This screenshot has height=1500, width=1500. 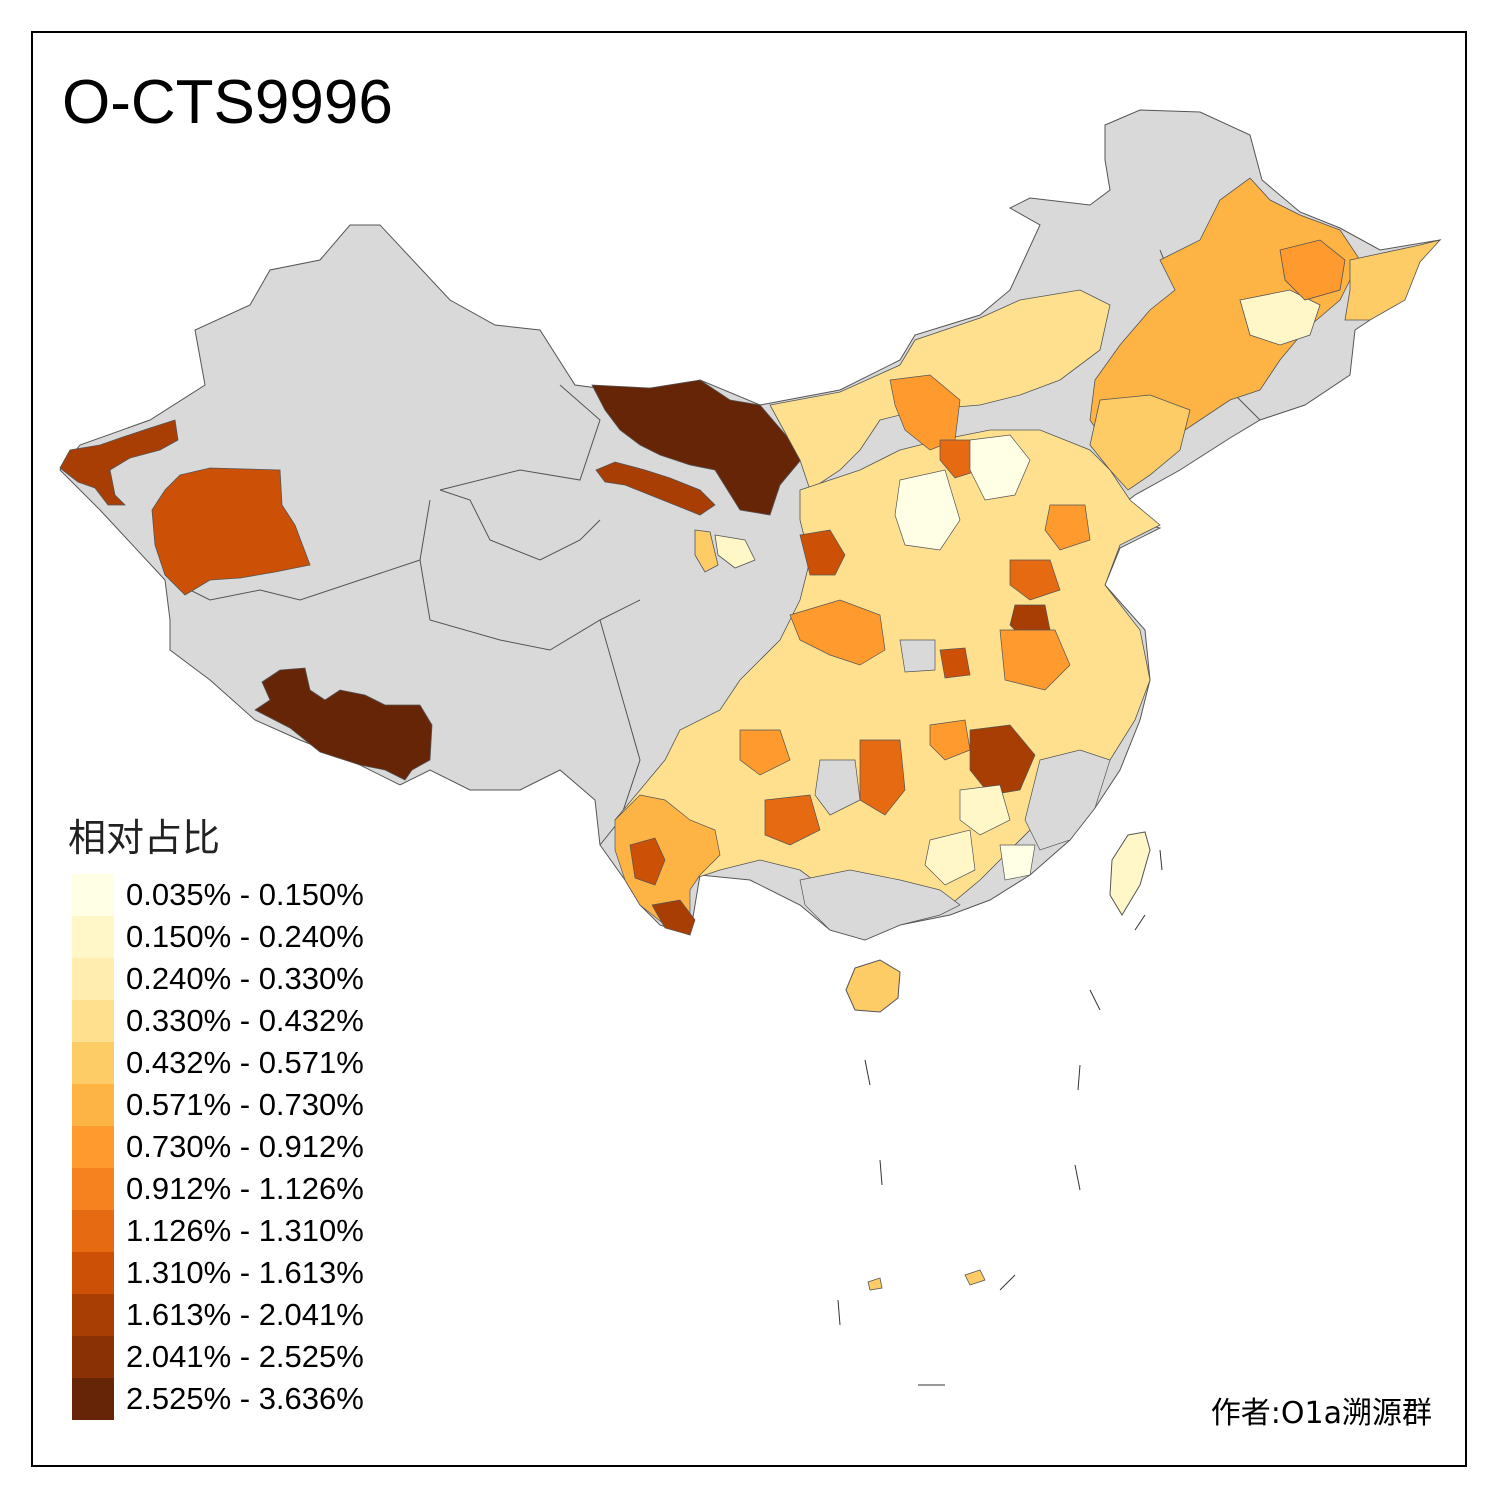 I want to click on gap-guangdong, so click(x=880, y=905).